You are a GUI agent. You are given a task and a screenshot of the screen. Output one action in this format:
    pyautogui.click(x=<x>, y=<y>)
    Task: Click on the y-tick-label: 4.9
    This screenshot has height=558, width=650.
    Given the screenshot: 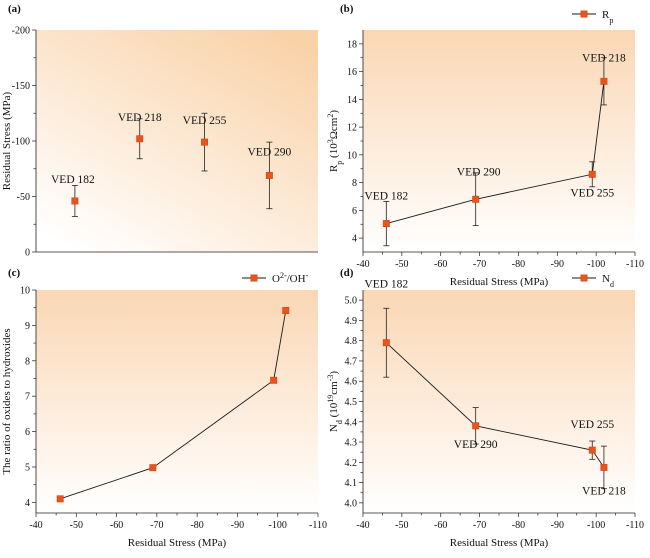 What is the action you would take?
    pyautogui.click(x=351, y=321)
    